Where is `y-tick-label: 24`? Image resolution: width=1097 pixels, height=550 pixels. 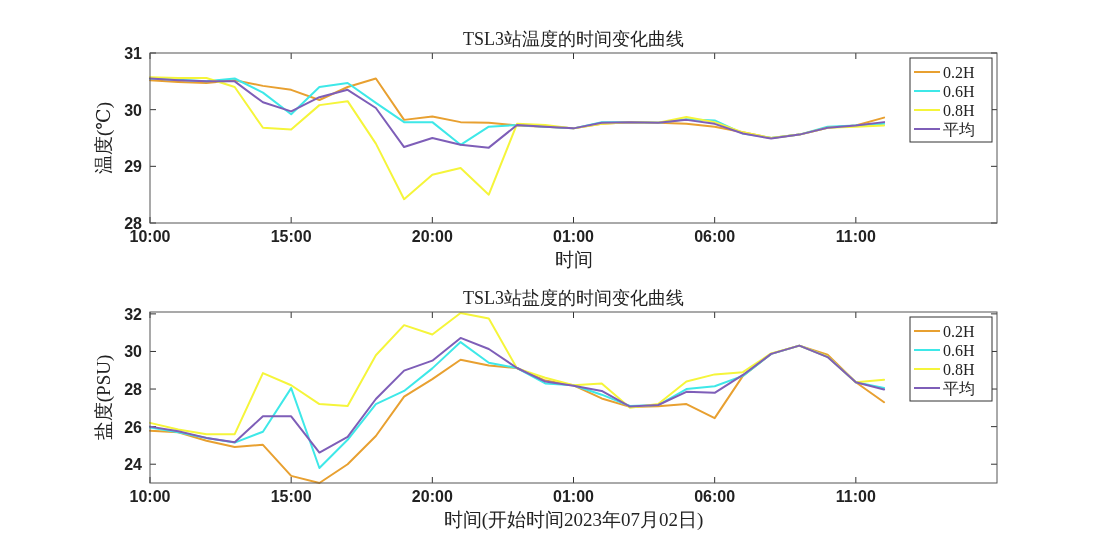 y-tick-label: 24 is located at coordinates (133, 465).